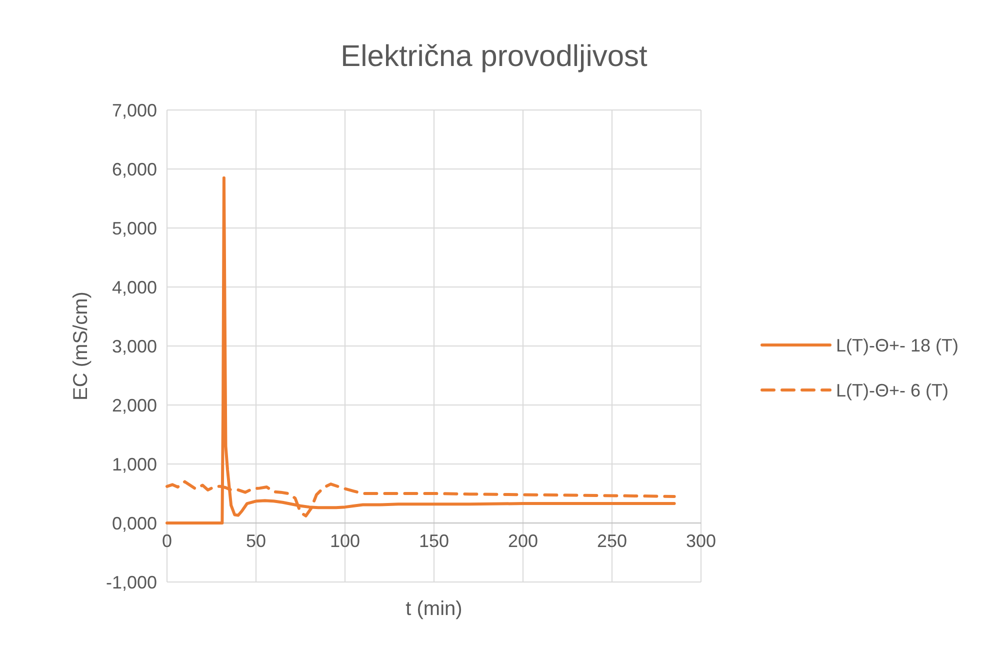  I want to click on x-tick-label: 300, so click(701, 541).